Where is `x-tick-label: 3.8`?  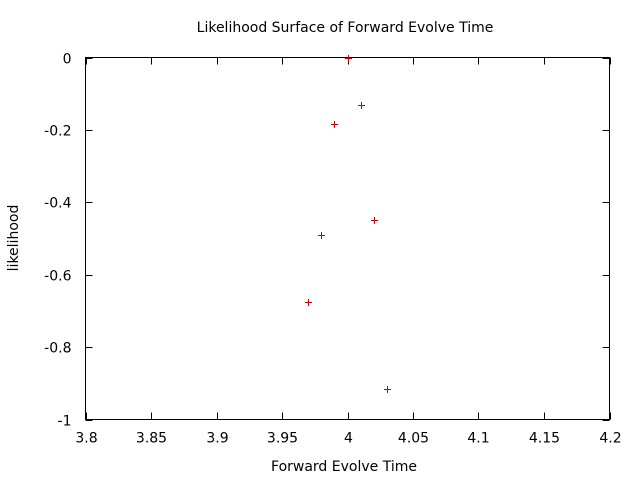
x-tick-label: 3.8 is located at coordinates (86, 439).